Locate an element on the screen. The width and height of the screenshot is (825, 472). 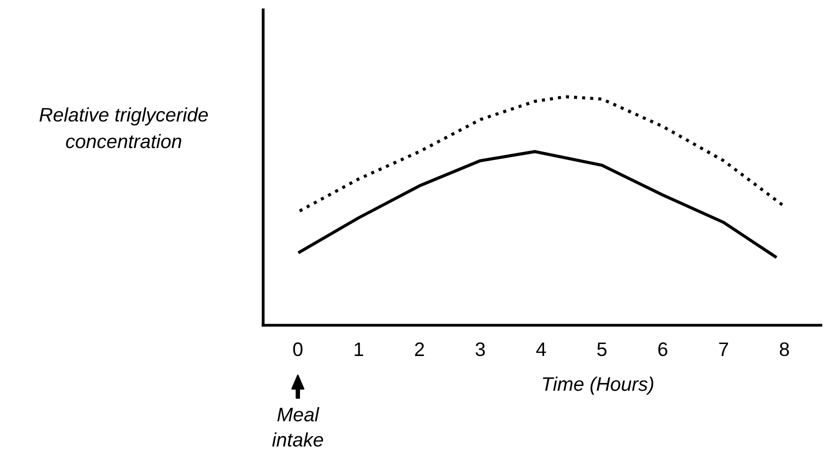
x-tick-label: 1 is located at coordinates (359, 349).